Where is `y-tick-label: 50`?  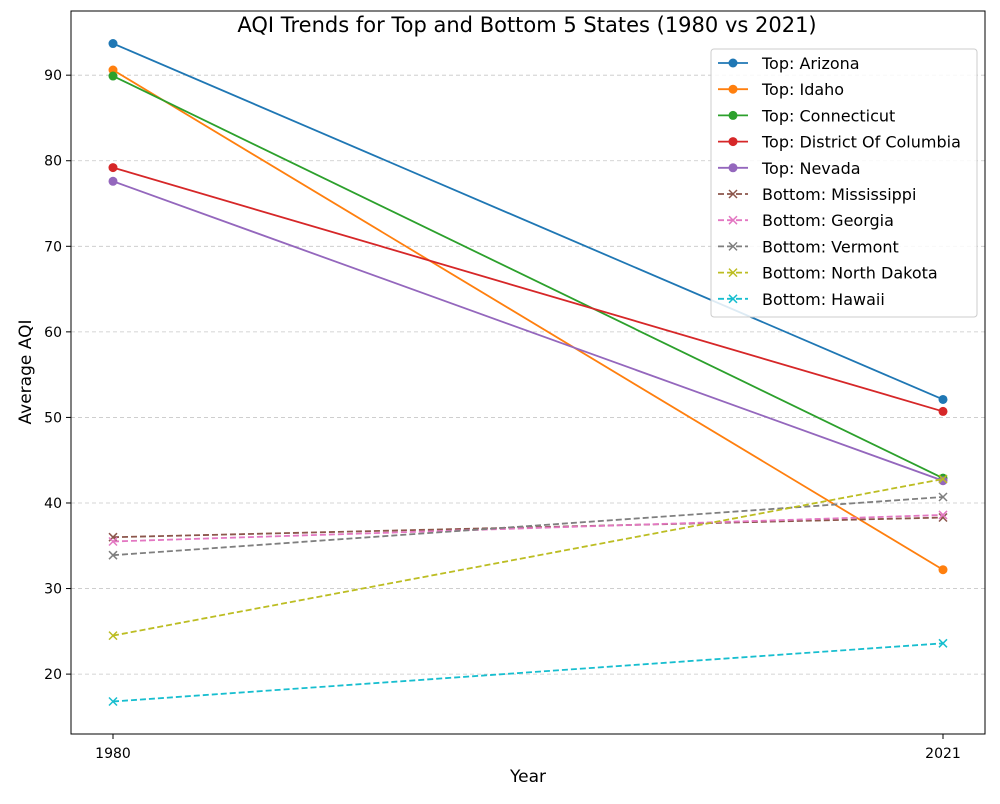
y-tick-label: 50 is located at coordinates (53, 418).